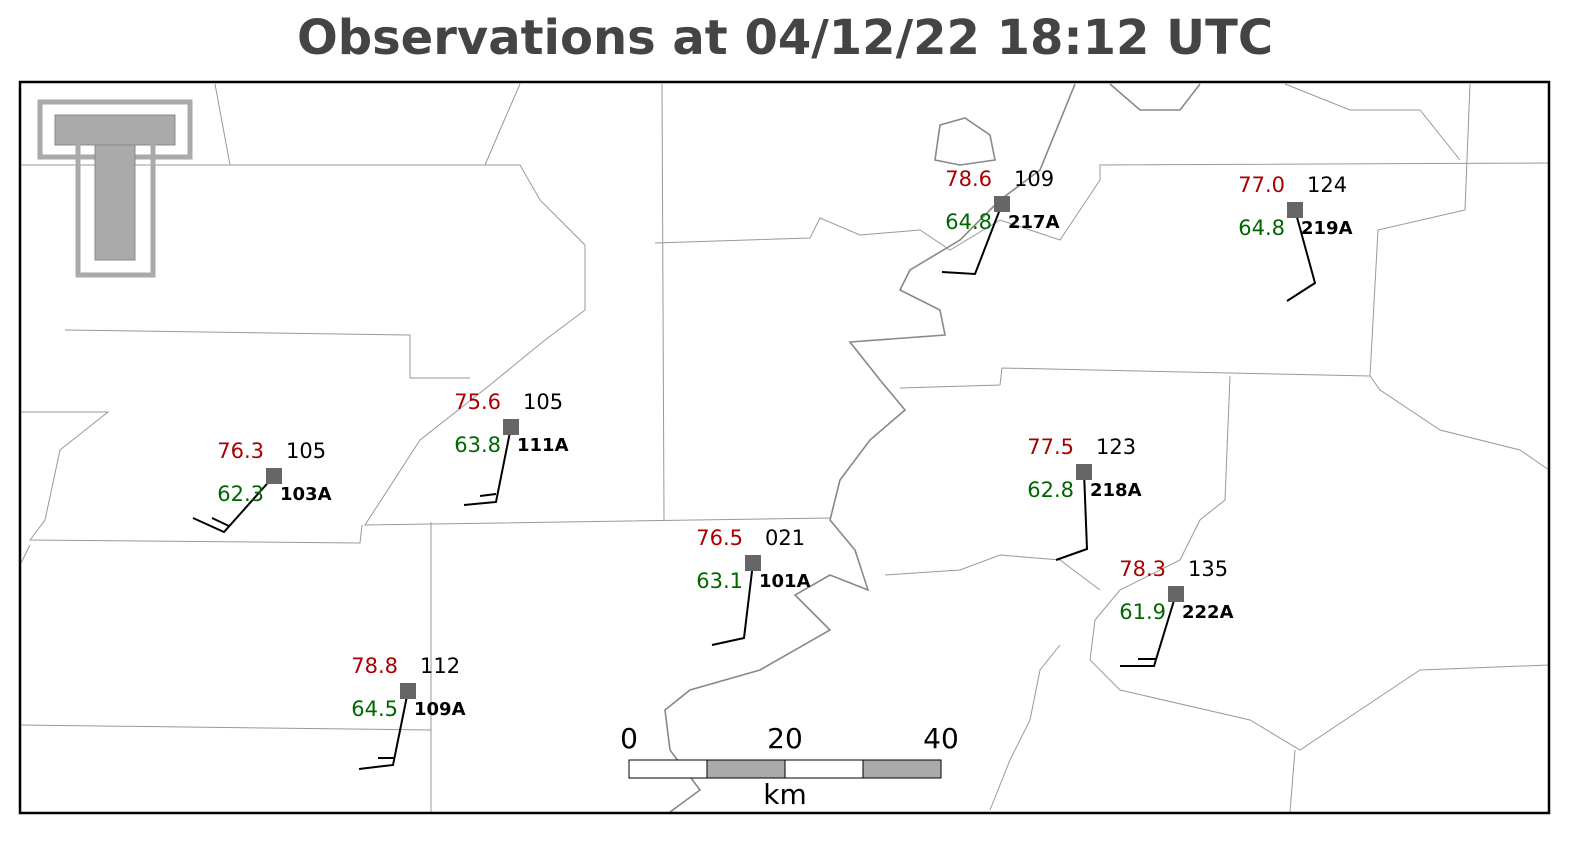 The height and width of the screenshot is (848, 1589). I want to click on scale-label: 0, so click(629, 738).